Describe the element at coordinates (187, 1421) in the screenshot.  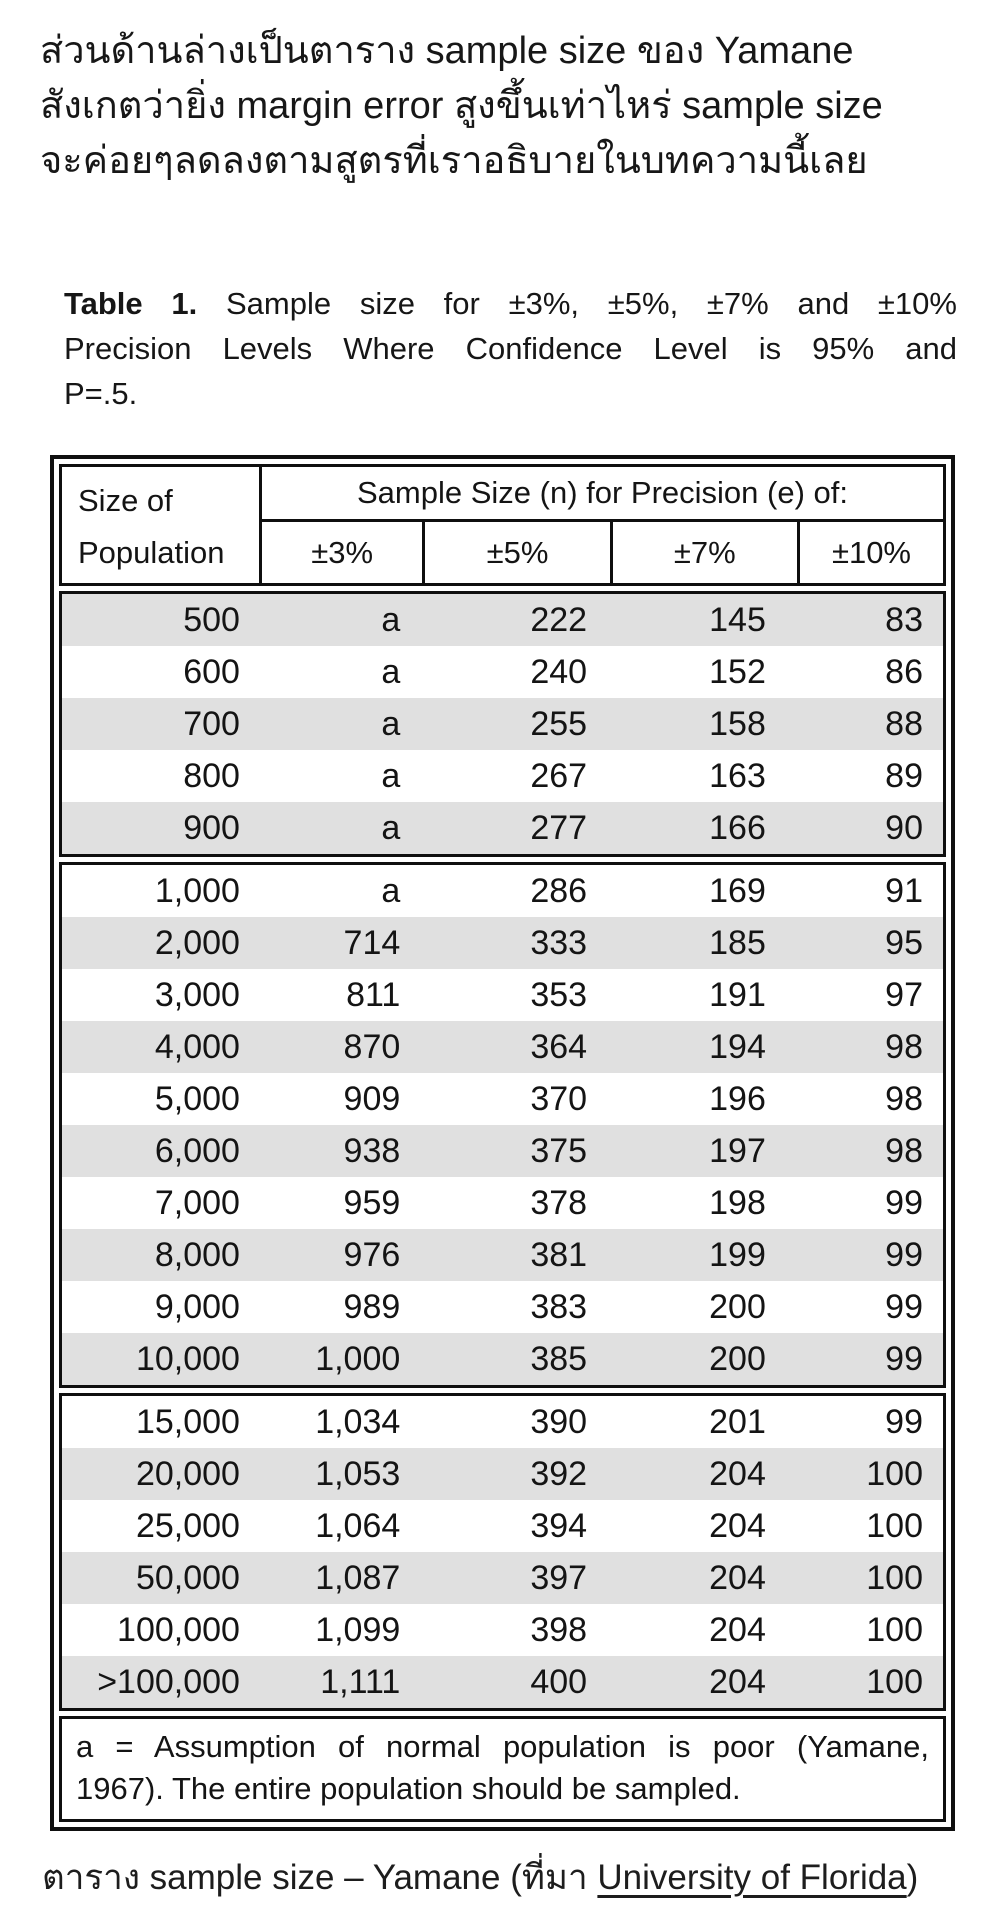
I see `table-cell: 15,000` at that location.